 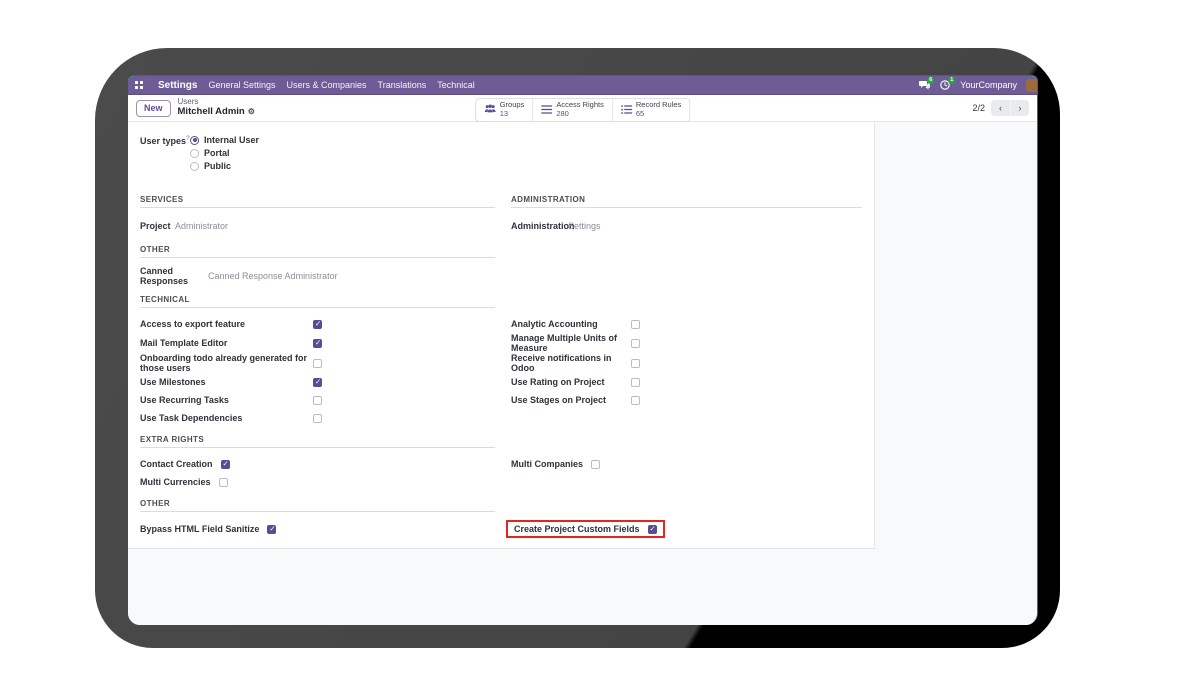 I want to click on checkbox-use-rating, so click(x=635, y=382).